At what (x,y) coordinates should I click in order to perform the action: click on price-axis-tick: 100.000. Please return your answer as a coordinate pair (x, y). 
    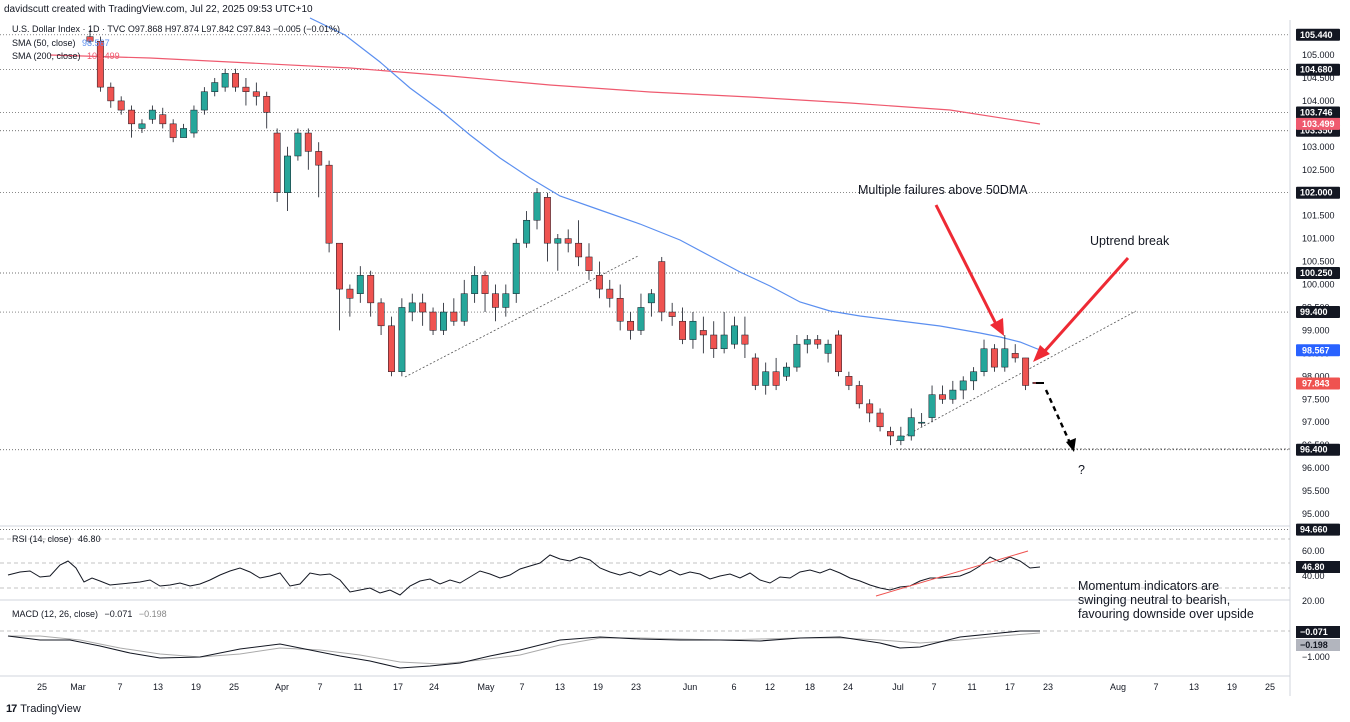
    Looking at the image, I should click on (1318, 285).